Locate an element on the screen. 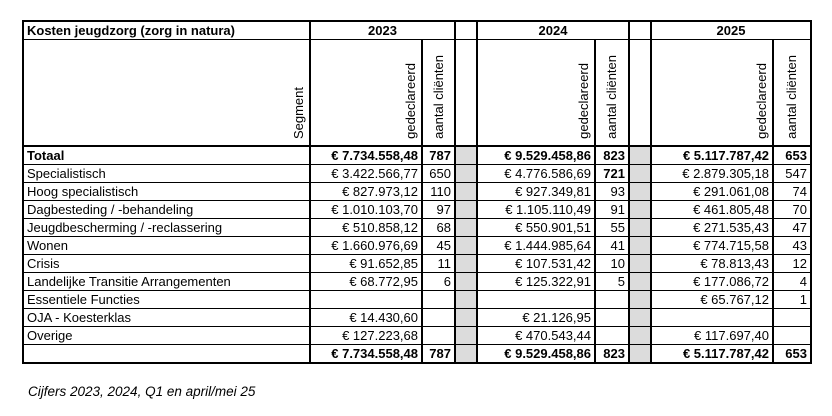 This screenshot has width=832, height=416. clients-2025-cell is located at coordinates (792, 335).